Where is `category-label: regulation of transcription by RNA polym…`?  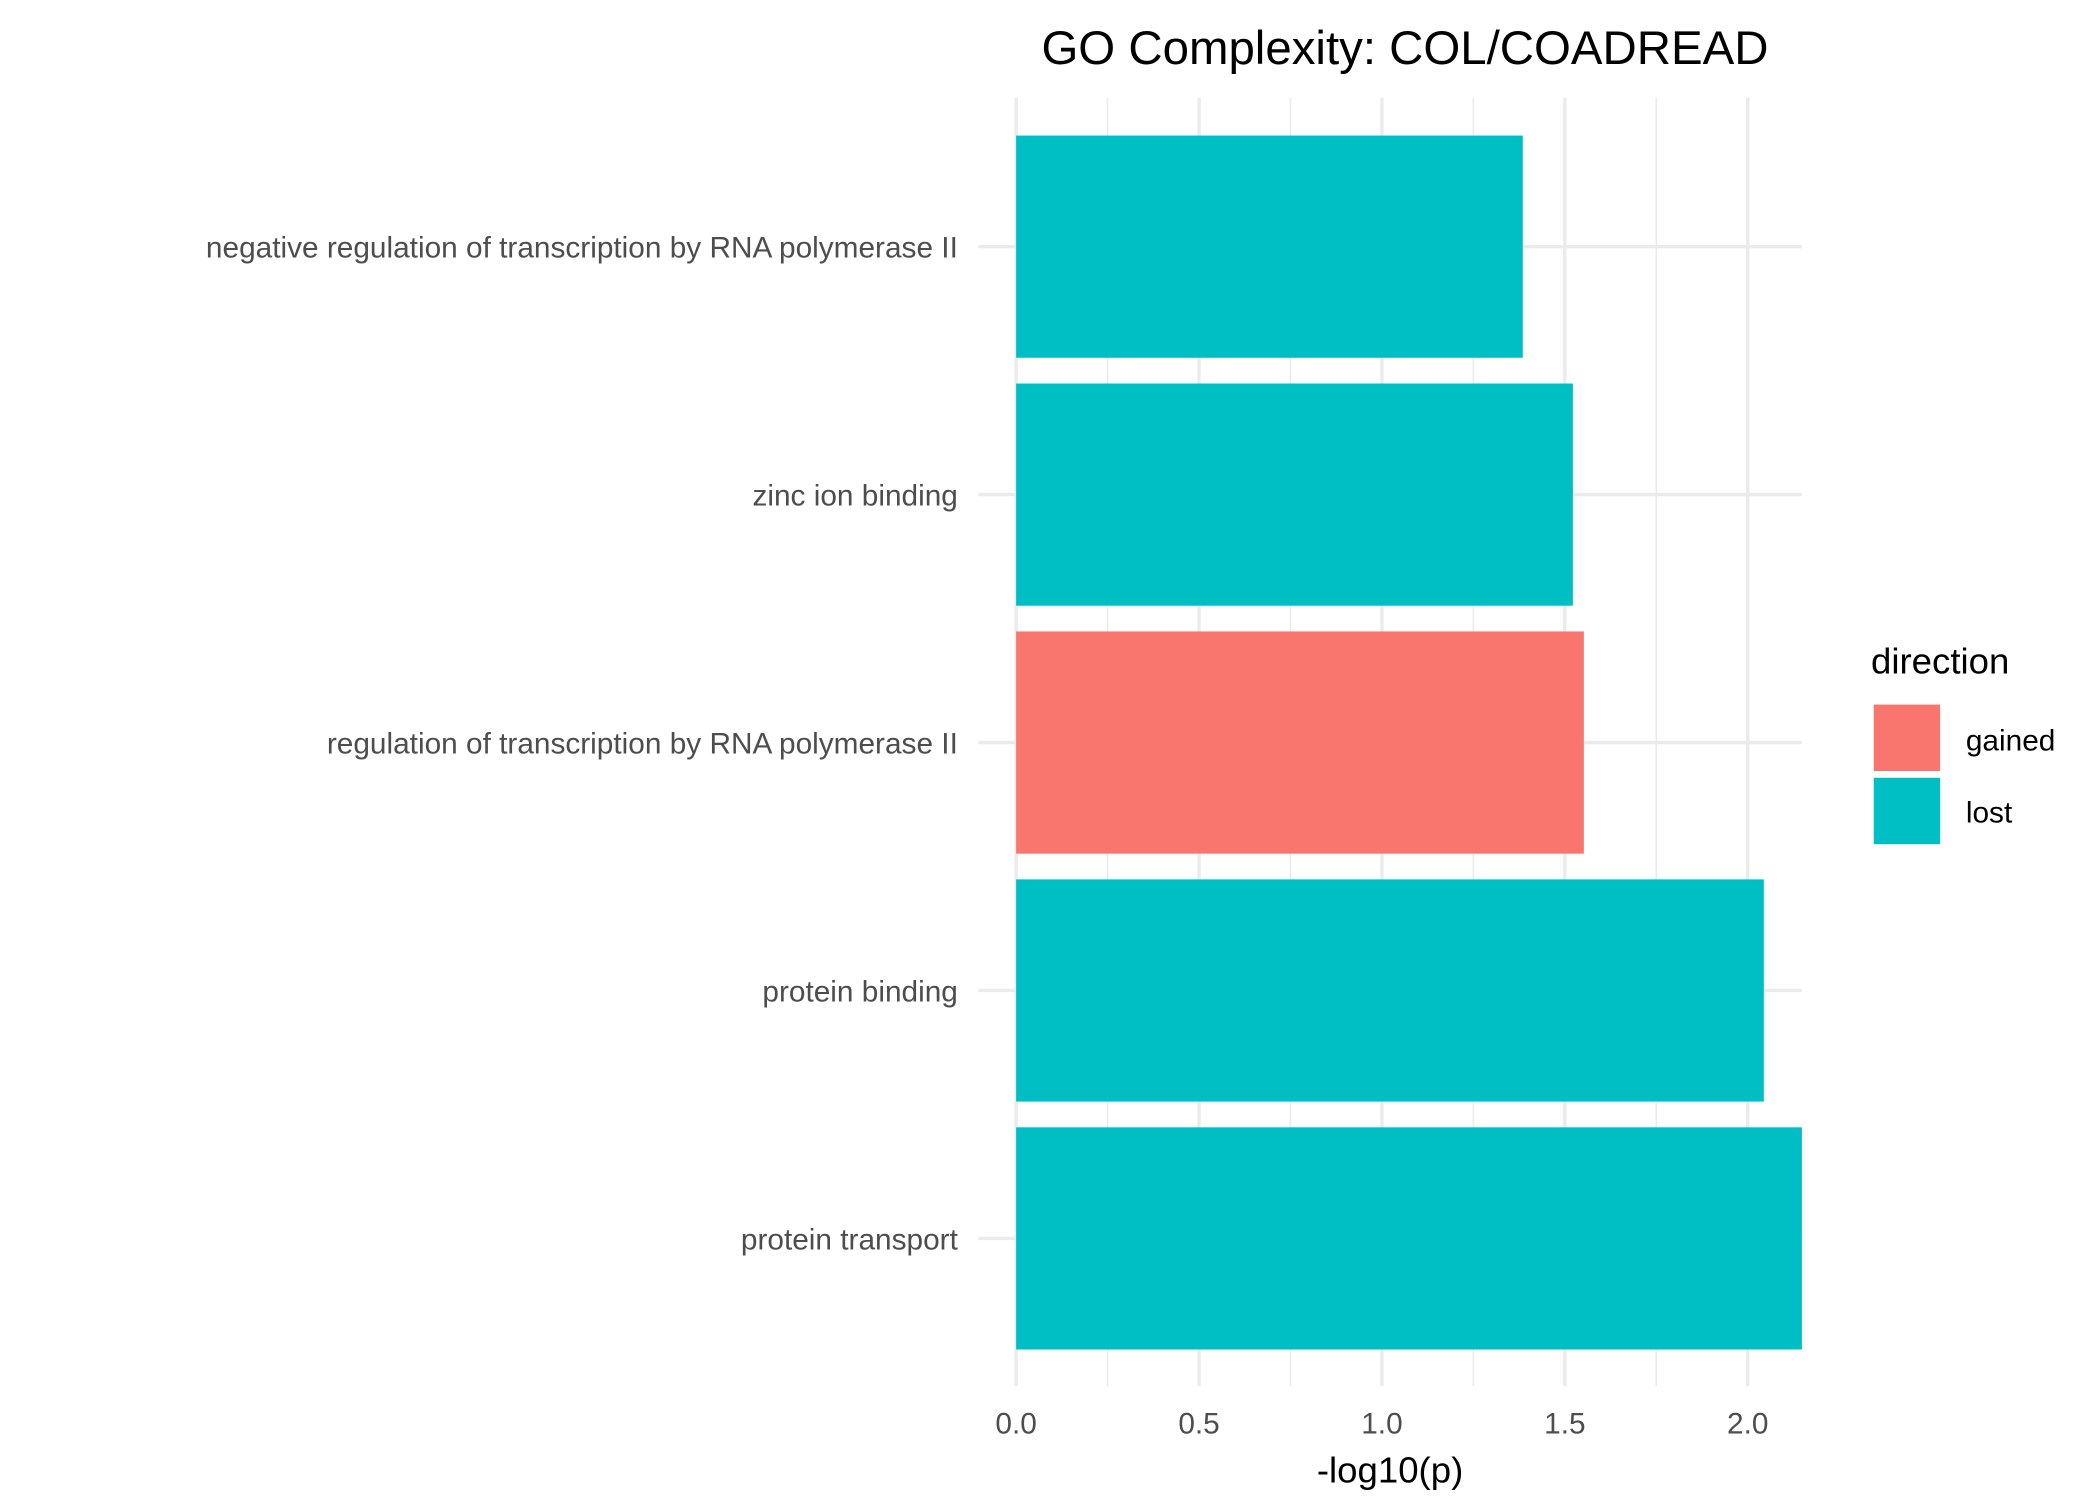 category-label: regulation of transcription by RNA polym… is located at coordinates (642, 743).